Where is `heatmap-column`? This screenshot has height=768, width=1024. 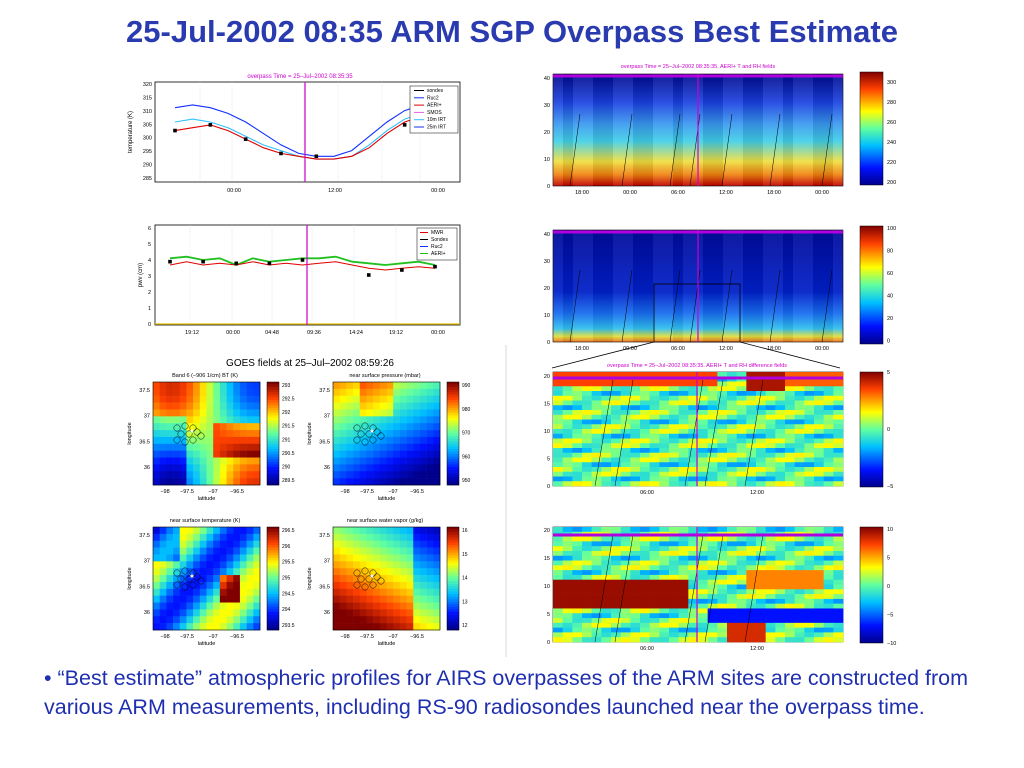 heatmap-column is located at coordinates (588, 130).